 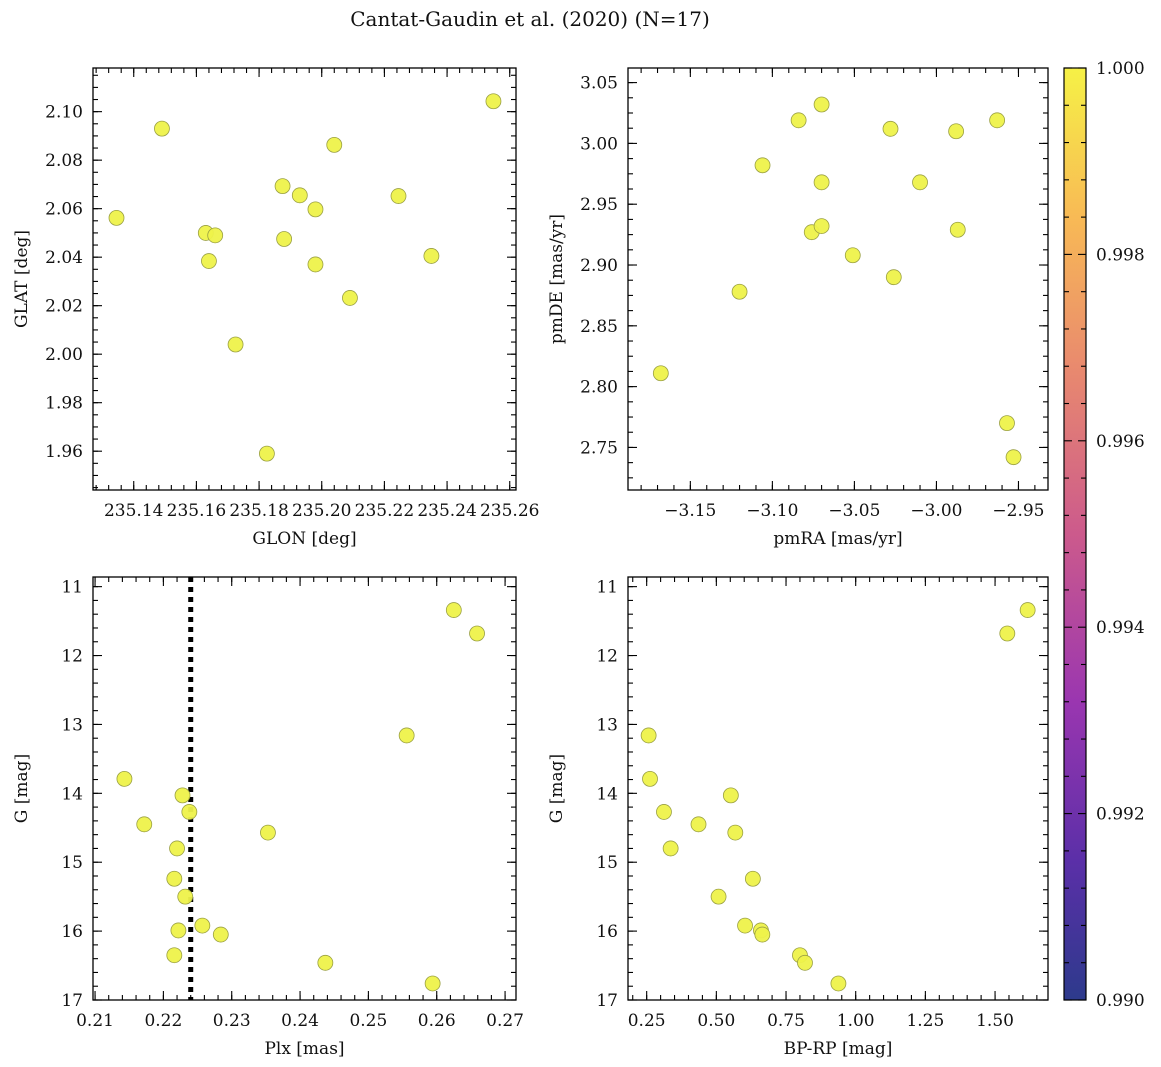 I want to click on y-tick-label: 2.00, so click(x=64, y=355).